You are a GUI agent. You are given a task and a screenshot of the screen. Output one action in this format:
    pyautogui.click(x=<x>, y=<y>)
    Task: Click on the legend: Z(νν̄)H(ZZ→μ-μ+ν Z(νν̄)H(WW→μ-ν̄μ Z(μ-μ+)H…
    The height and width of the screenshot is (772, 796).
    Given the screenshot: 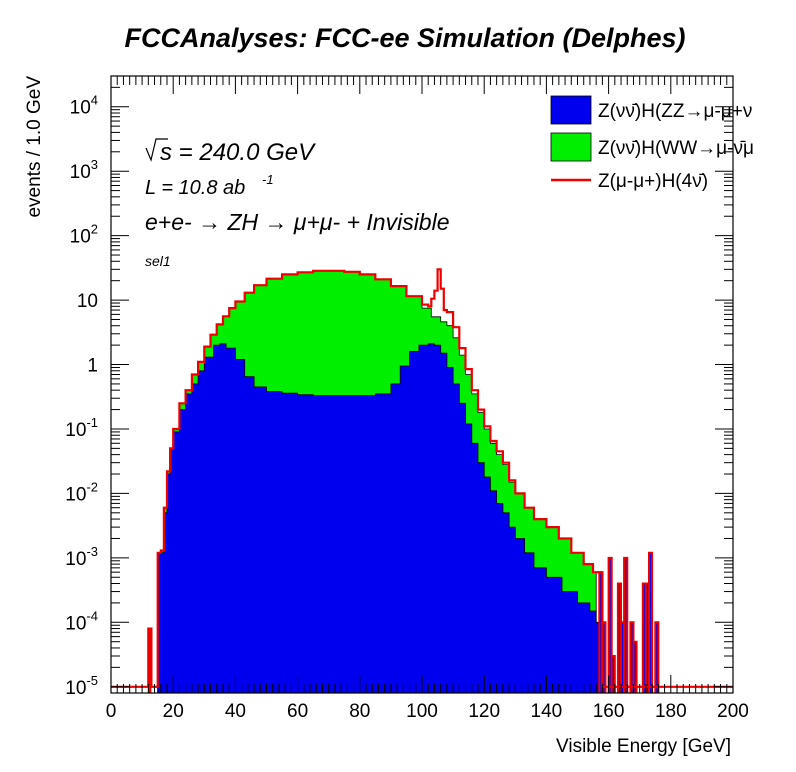 What is the action you would take?
    pyautogui.click(x=652, y=143)
    